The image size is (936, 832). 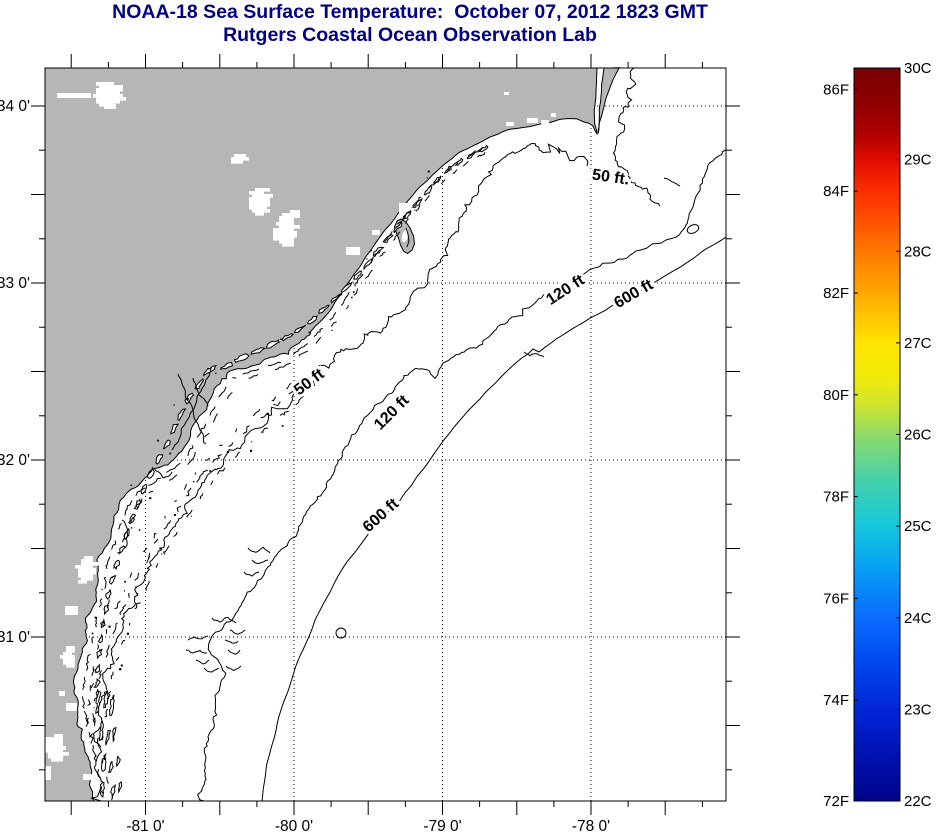 What do you see at coordinates (918, 435) in the screenshot?
I see `svg-text: 26C` at bounding box center [918, 435].